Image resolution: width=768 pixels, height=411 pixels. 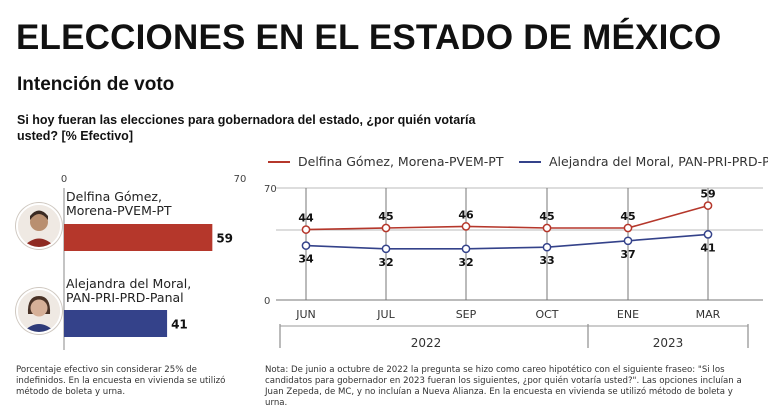 What do you see at coordinates (627, 254) in the screenshot?
I see `data-label-s1-4: 37` at bounding box center [627, 254].